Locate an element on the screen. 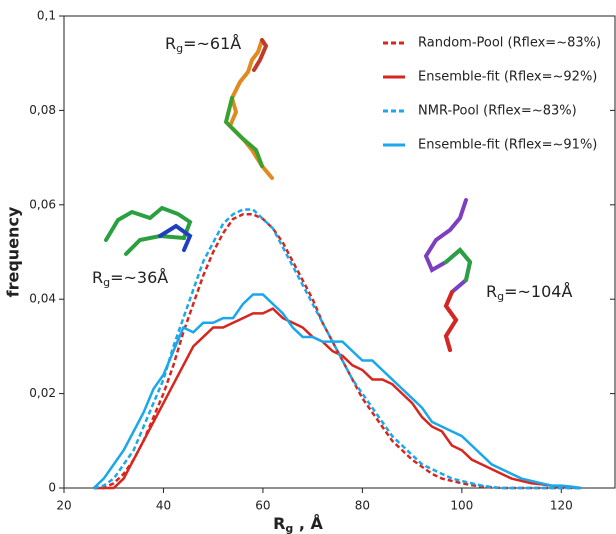  y-tick-label: 0,04 is located at coordinates (42, 299).